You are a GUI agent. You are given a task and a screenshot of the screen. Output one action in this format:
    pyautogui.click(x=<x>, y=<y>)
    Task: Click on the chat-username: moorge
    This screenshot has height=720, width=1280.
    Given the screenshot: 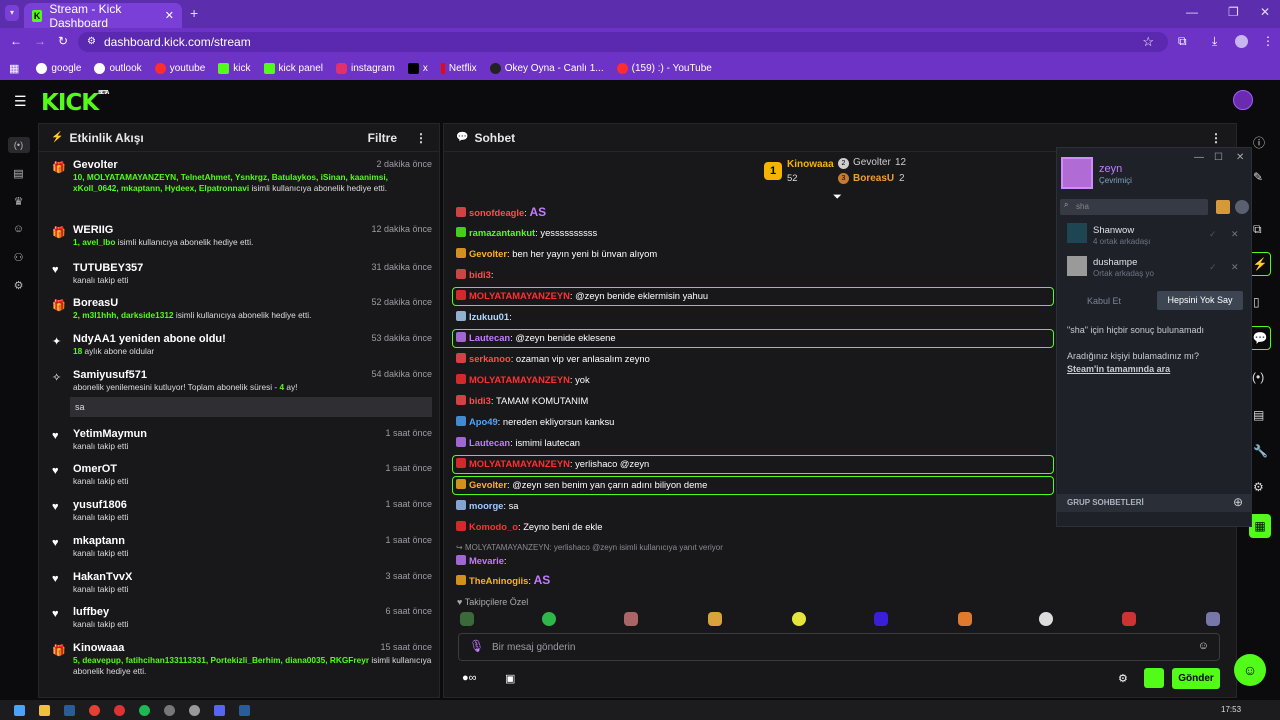 What is the action you would take?
    pyautogui.click(x=486, y=505)
    